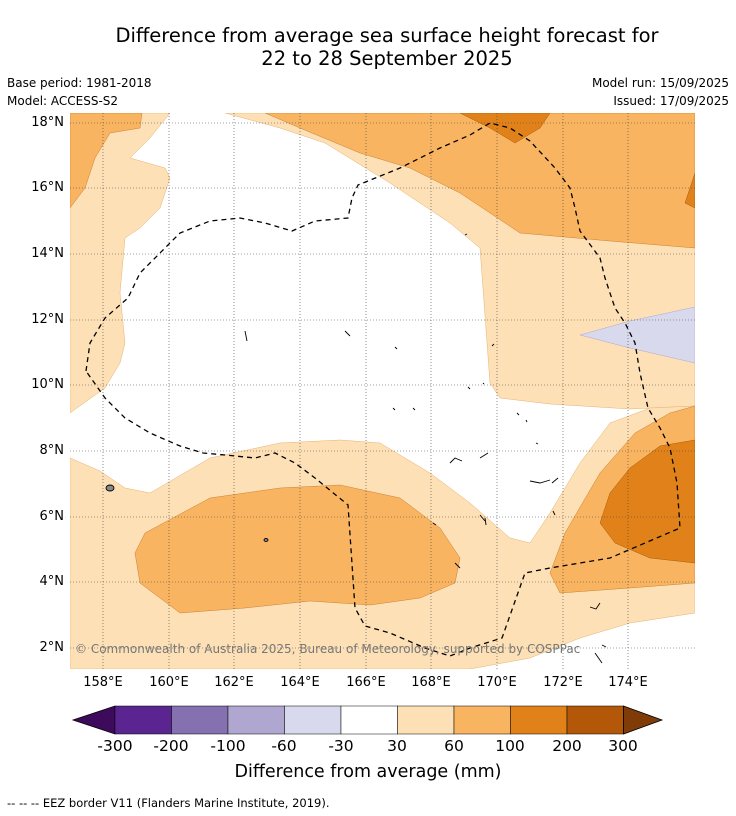 Image resolution: width=736 pixels, height=816 pixels. Describe the element at coordinates (431, 682) in the screenshot. I see `lon-label-168e: 168°E` at that location.